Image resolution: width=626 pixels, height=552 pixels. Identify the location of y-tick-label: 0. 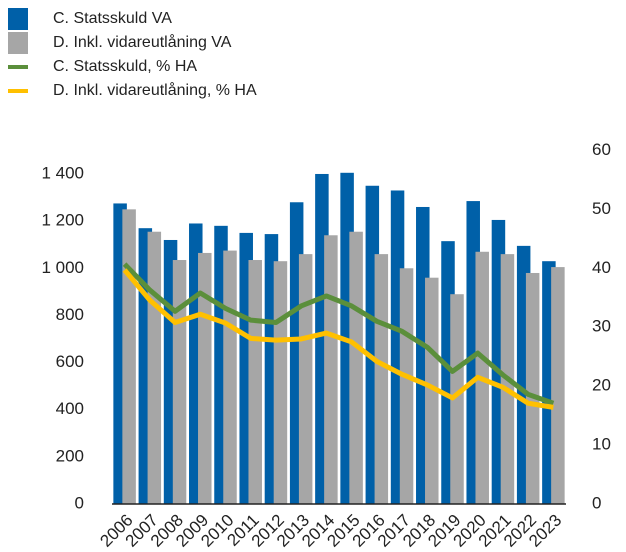
(79, 502).